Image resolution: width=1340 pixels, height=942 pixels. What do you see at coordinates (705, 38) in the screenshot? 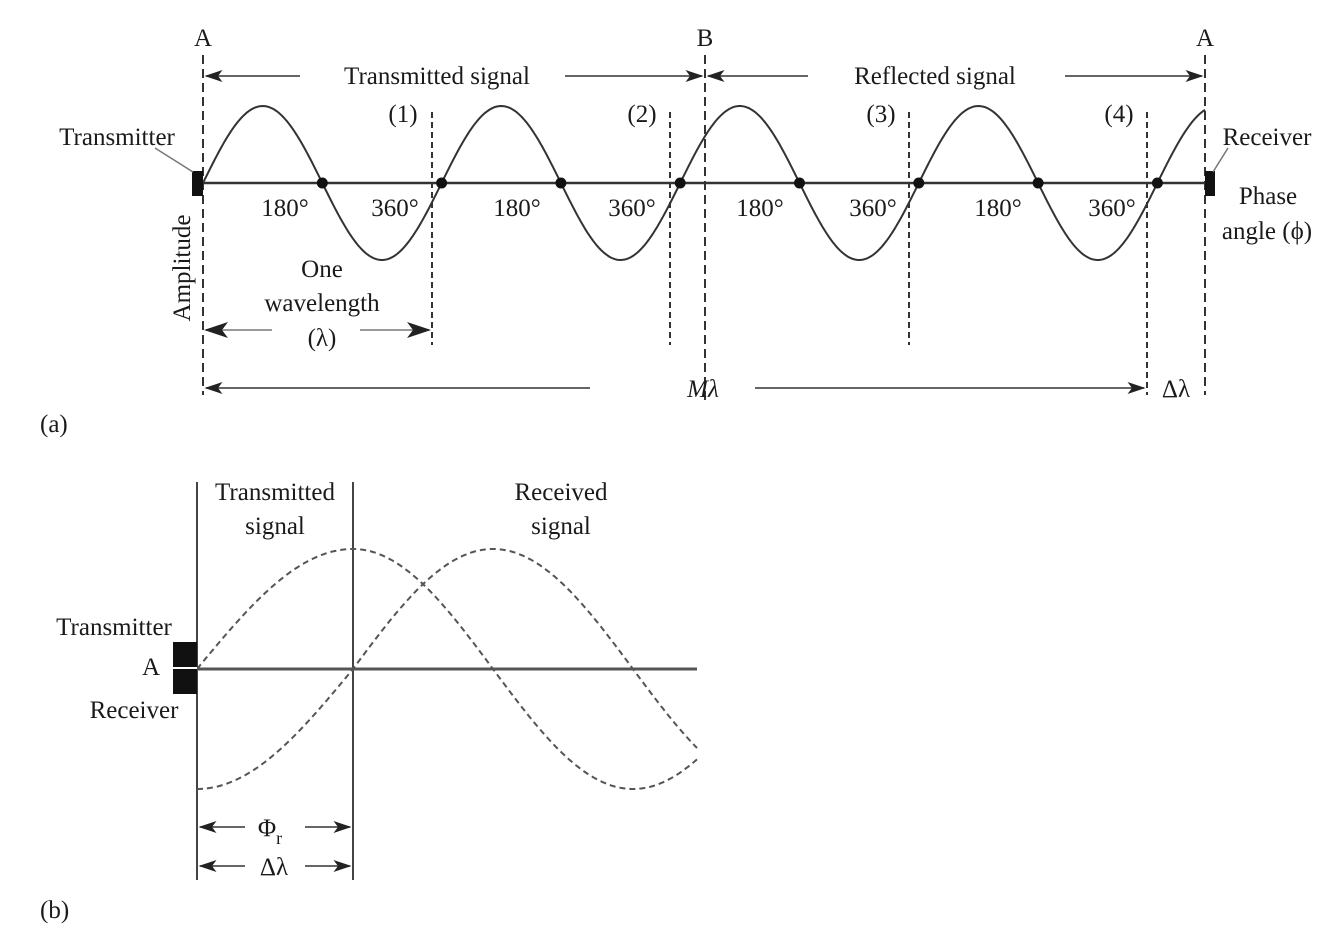
I see `label-b: B` at bounding box center [705, 38].